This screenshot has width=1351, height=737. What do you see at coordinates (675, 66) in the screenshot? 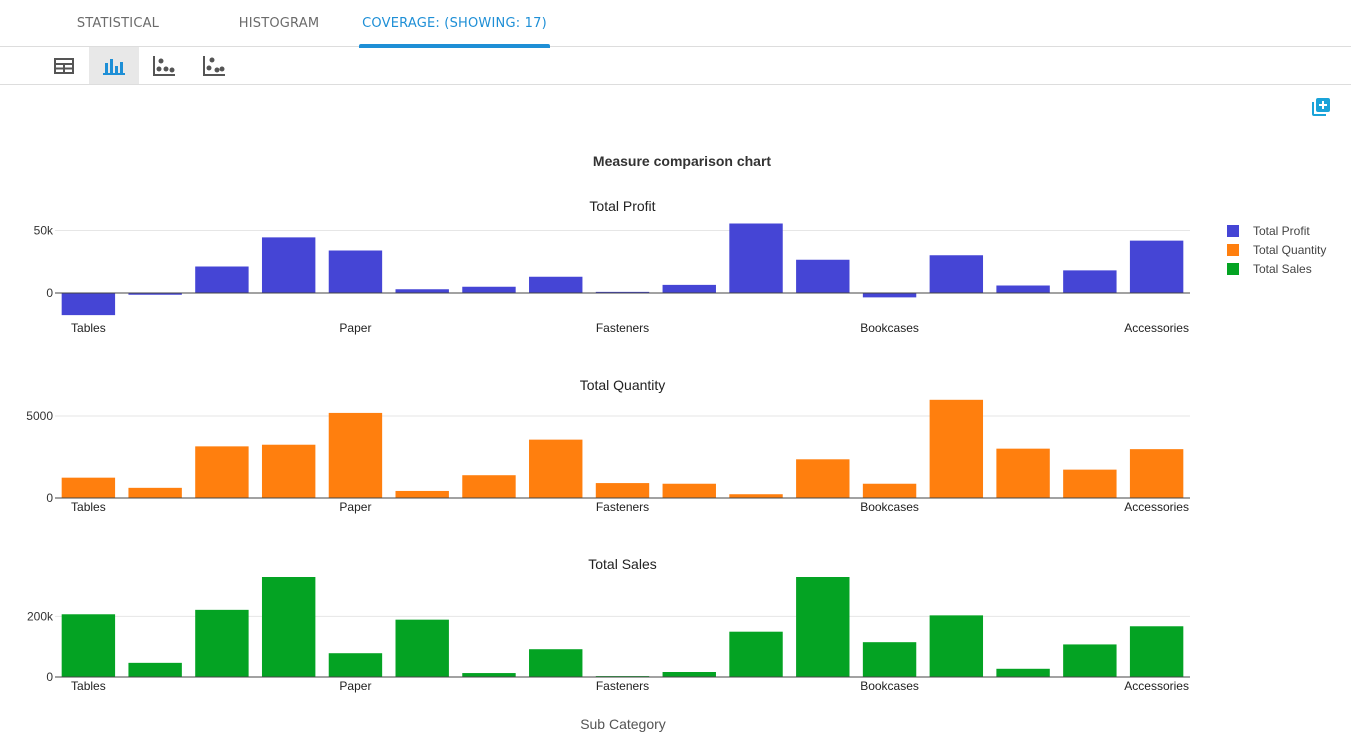
I see `view-toolbar` at bounding box center [675, 66].